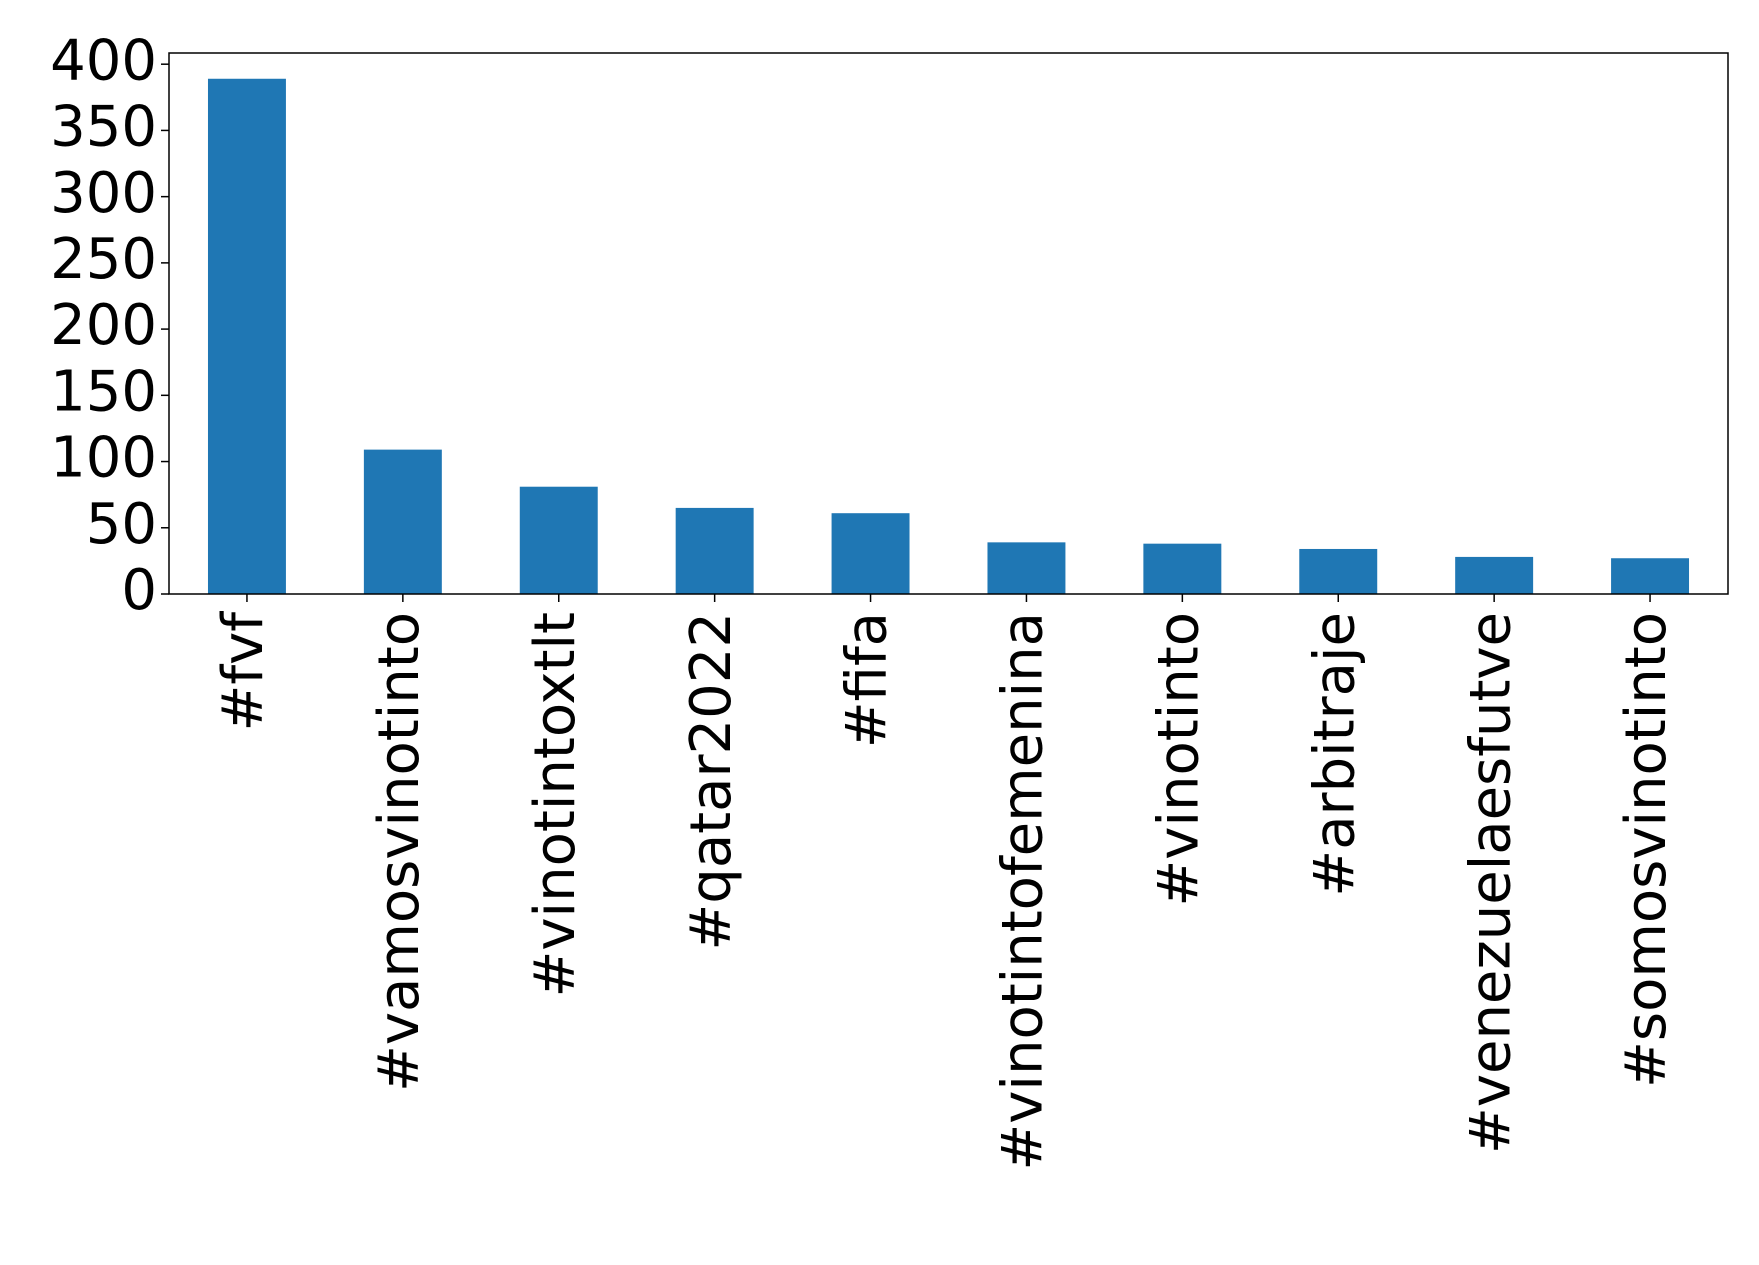  Describe the element at coordinates (1490, 883) in the screenshot. I see `x-tick-label: #venezuelaesfutve` at that location.